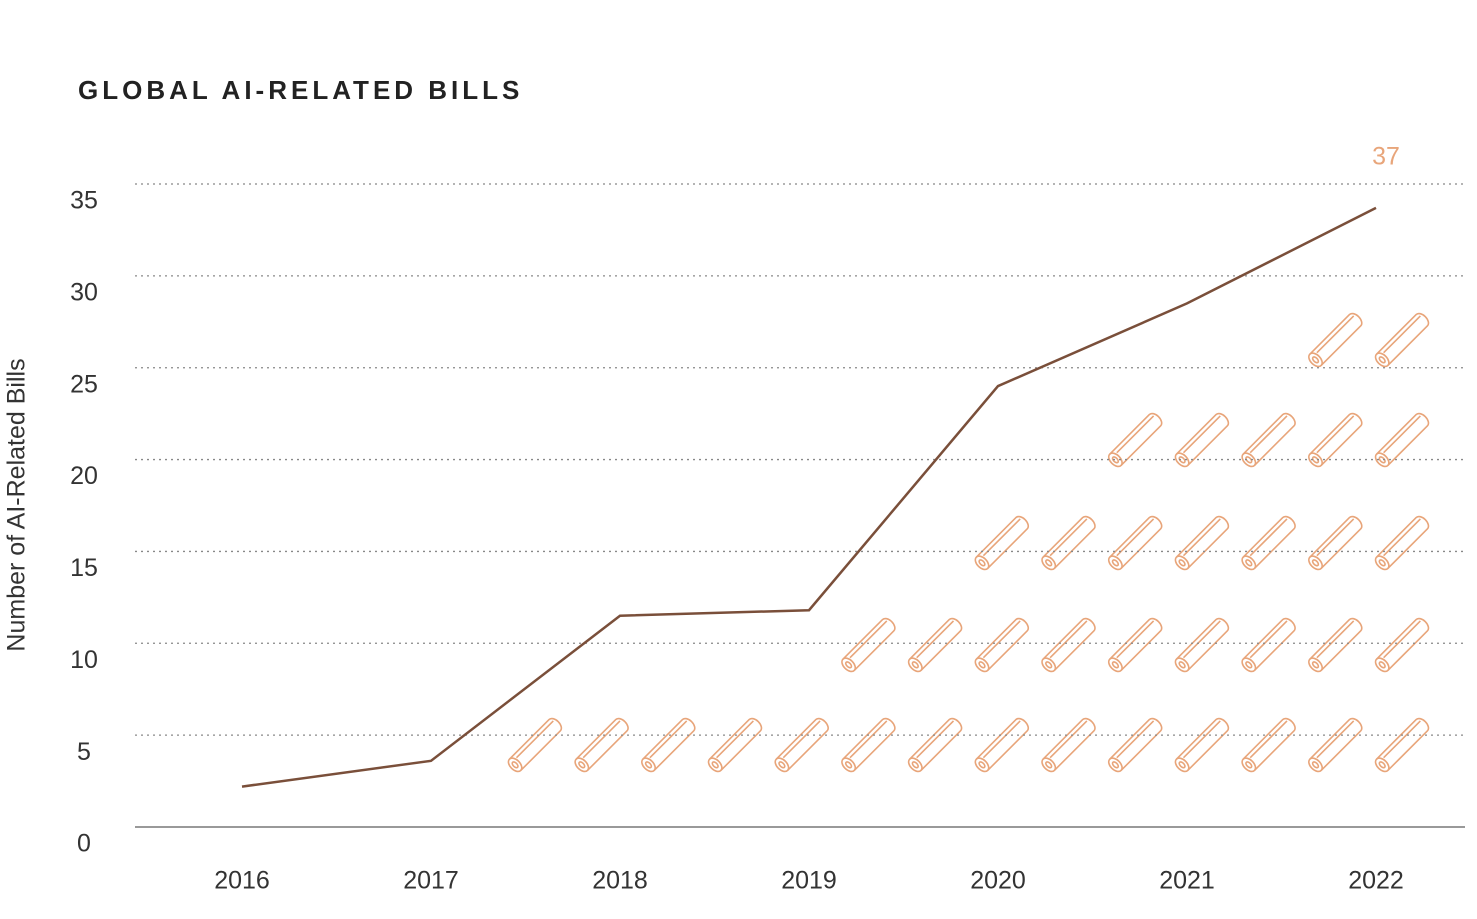 The width and height of the screenshot is (1477, 919). Describe the element at coordinates (620, 881) in the screenshot. I see `x-tick-label: 2018` at that location.